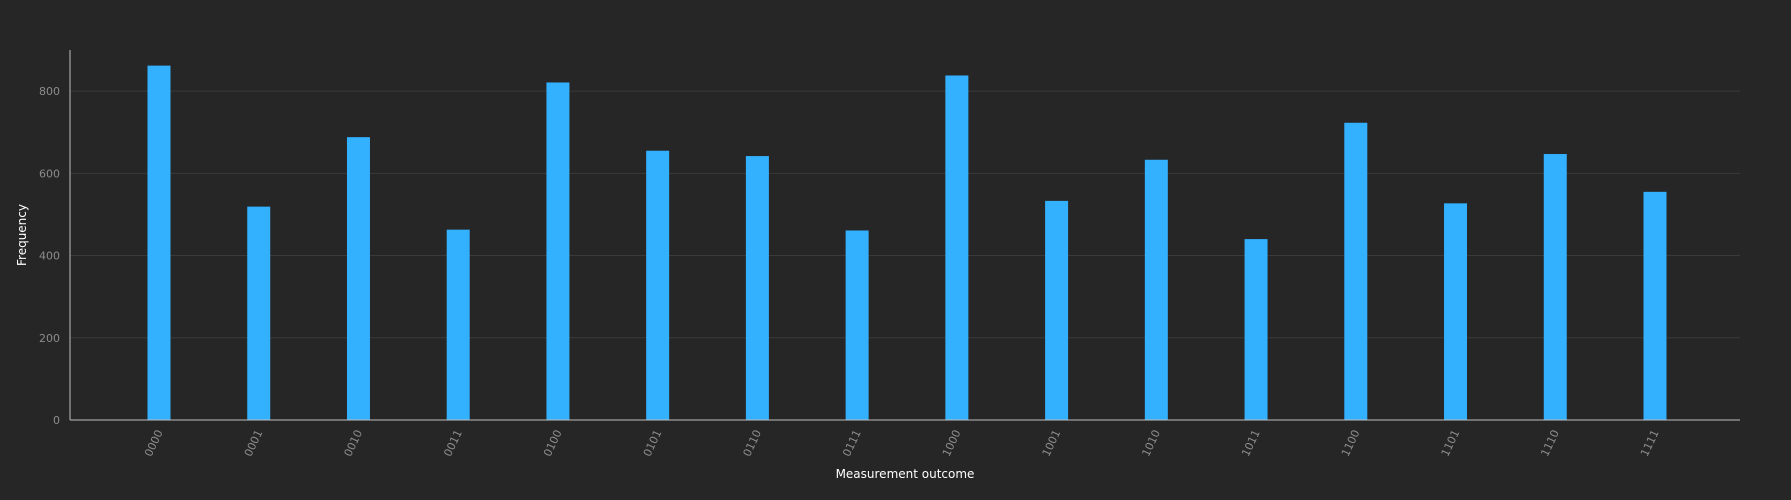  What do you see at coordinates (1052, 443) in the screenshot?
I see `x-tick-label-1001: 1001` at bounding box center [1052, 443].